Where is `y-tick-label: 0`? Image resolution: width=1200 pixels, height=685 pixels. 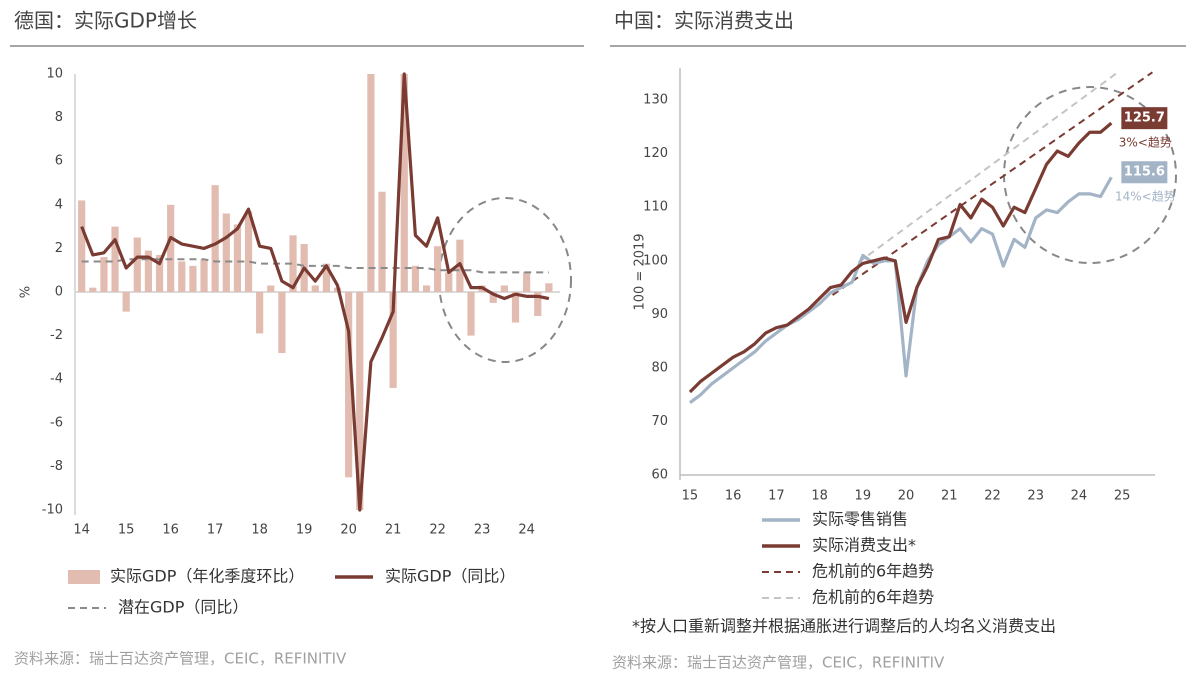
y-tick-label: 0 is located at coordinates (59, 292).